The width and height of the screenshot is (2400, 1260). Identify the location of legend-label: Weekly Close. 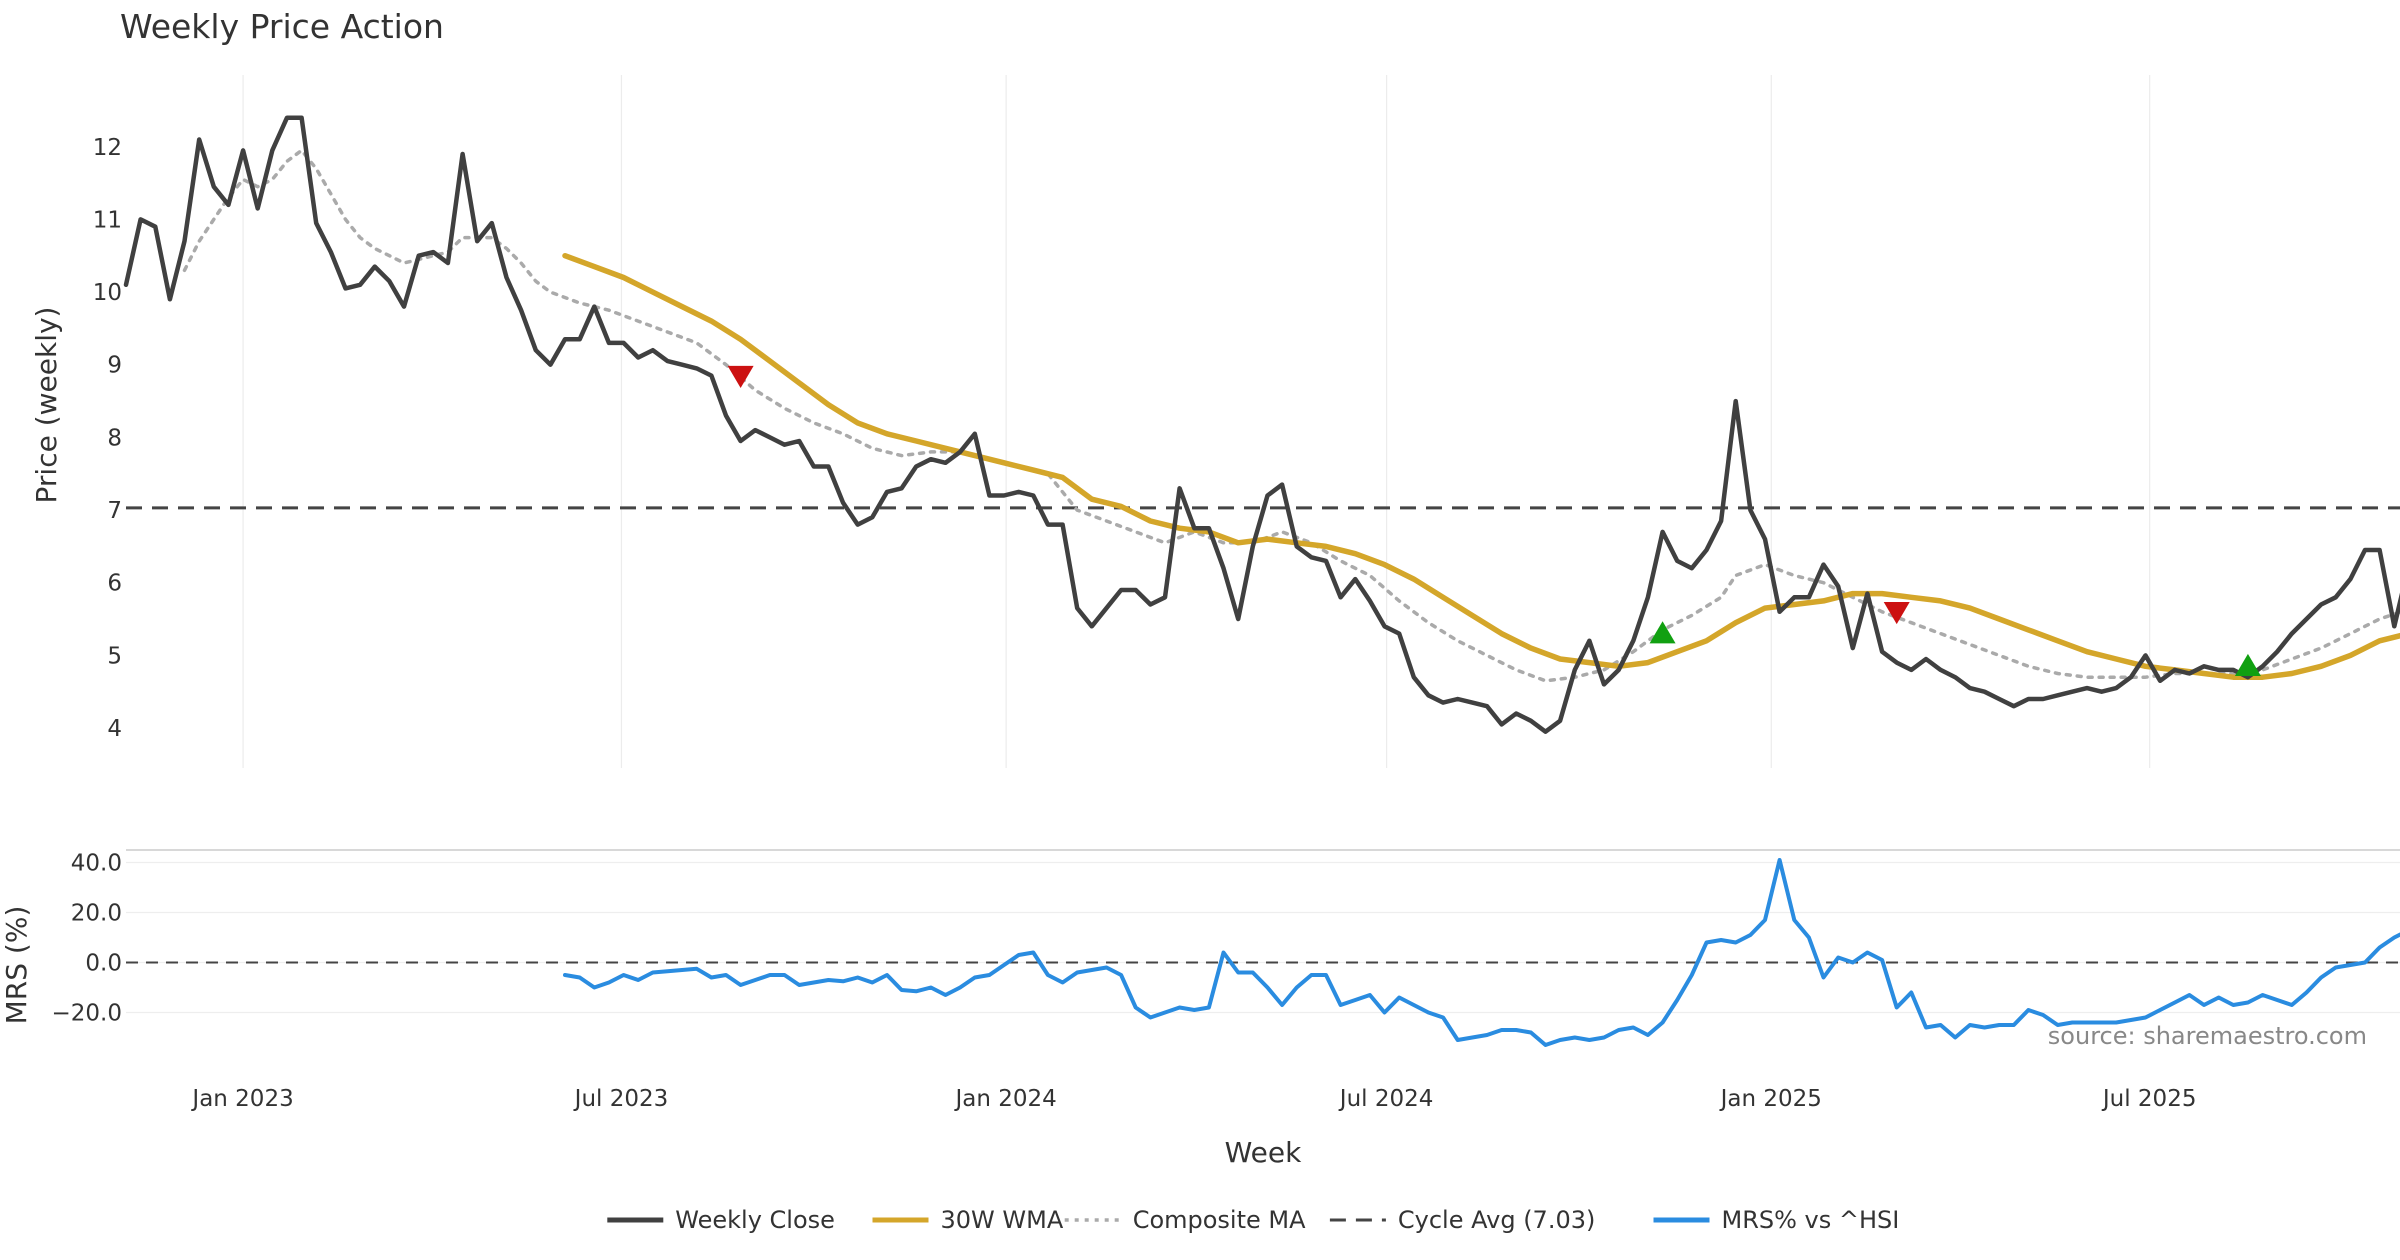
(755, 1220).